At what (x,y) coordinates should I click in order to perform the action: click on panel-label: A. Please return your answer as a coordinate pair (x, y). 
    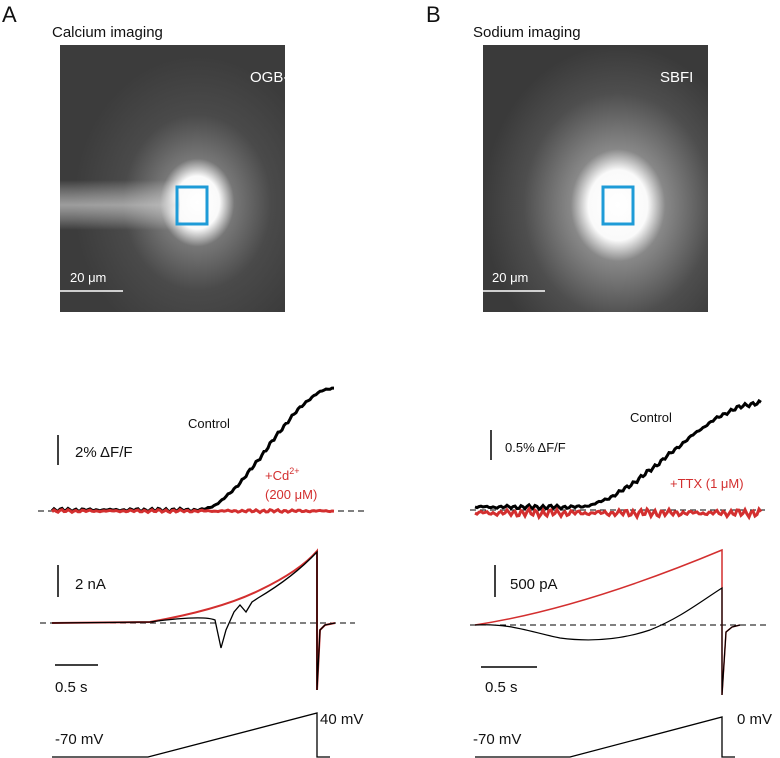
    Looking at the image, I should click on (9, 14).